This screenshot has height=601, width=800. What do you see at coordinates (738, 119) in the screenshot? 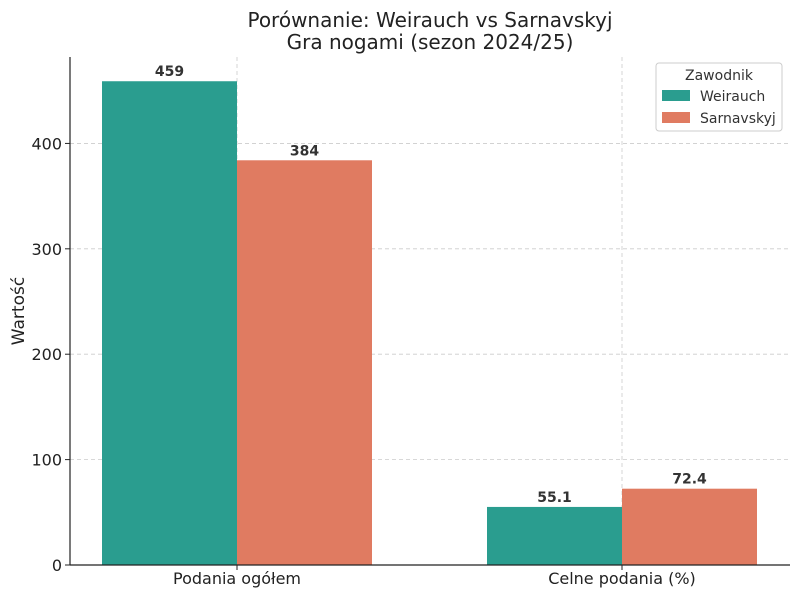
I see `legend-label: Sarnavskyj` at bounding box center [738, 119].